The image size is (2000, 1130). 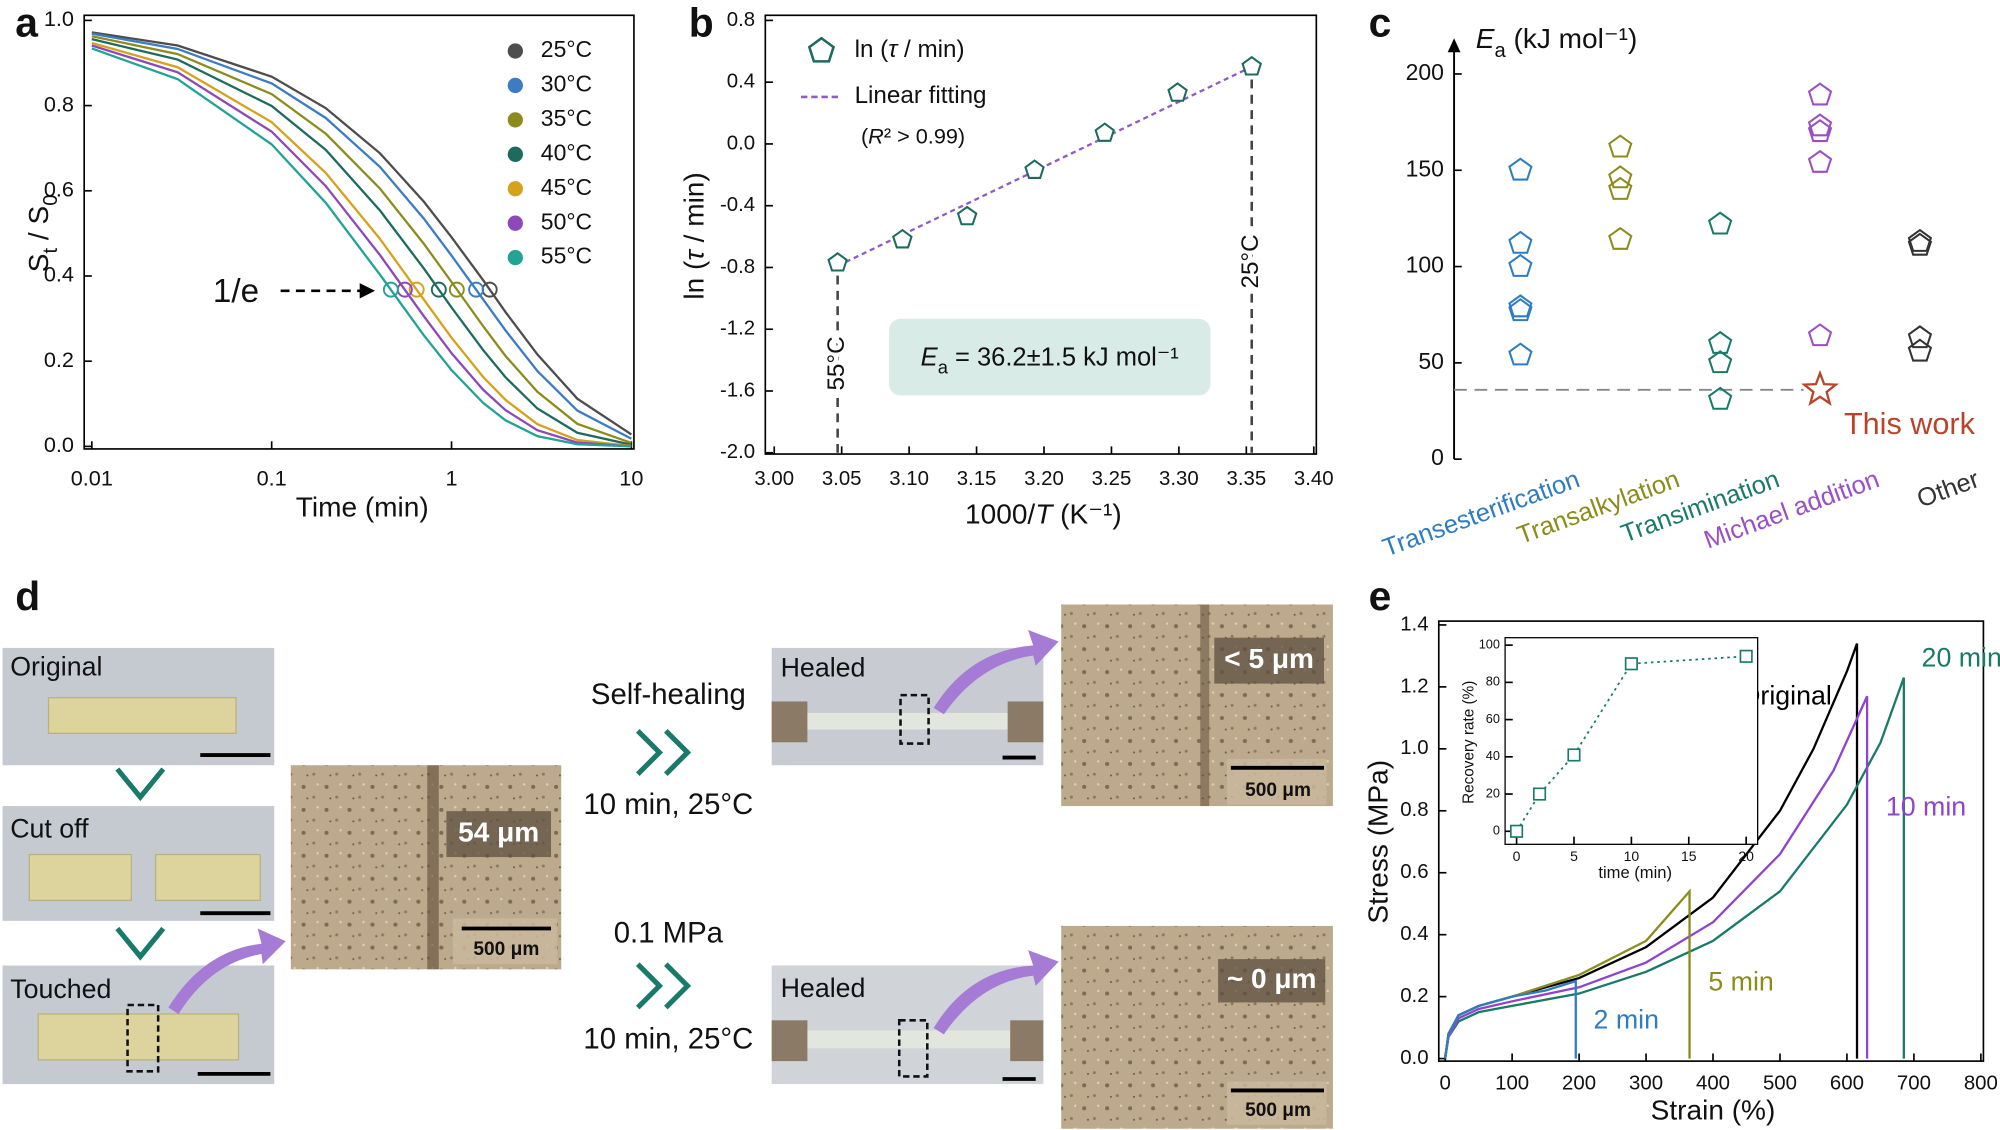 I want to click on x-axis-label: Strain (%), so click(x=1713, y=1110).